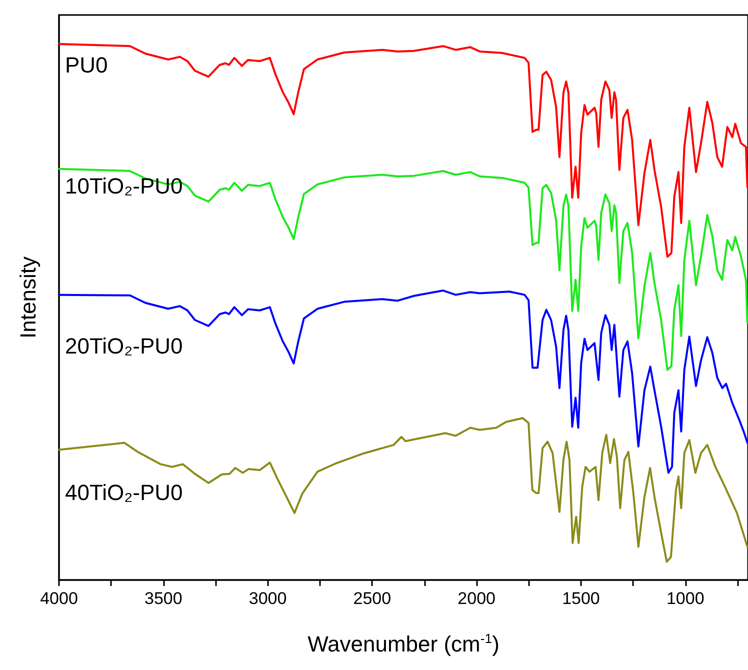  I want to click on x-tick-label: 1000, so click(685, 598).